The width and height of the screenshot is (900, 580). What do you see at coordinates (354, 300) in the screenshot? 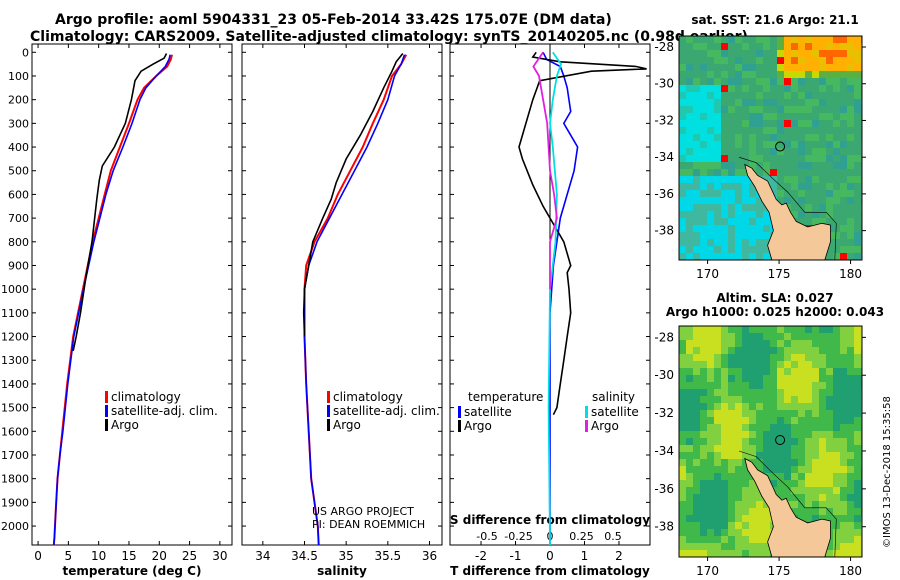
I see `sal-satellite-line` at bounding box center [354, 300].